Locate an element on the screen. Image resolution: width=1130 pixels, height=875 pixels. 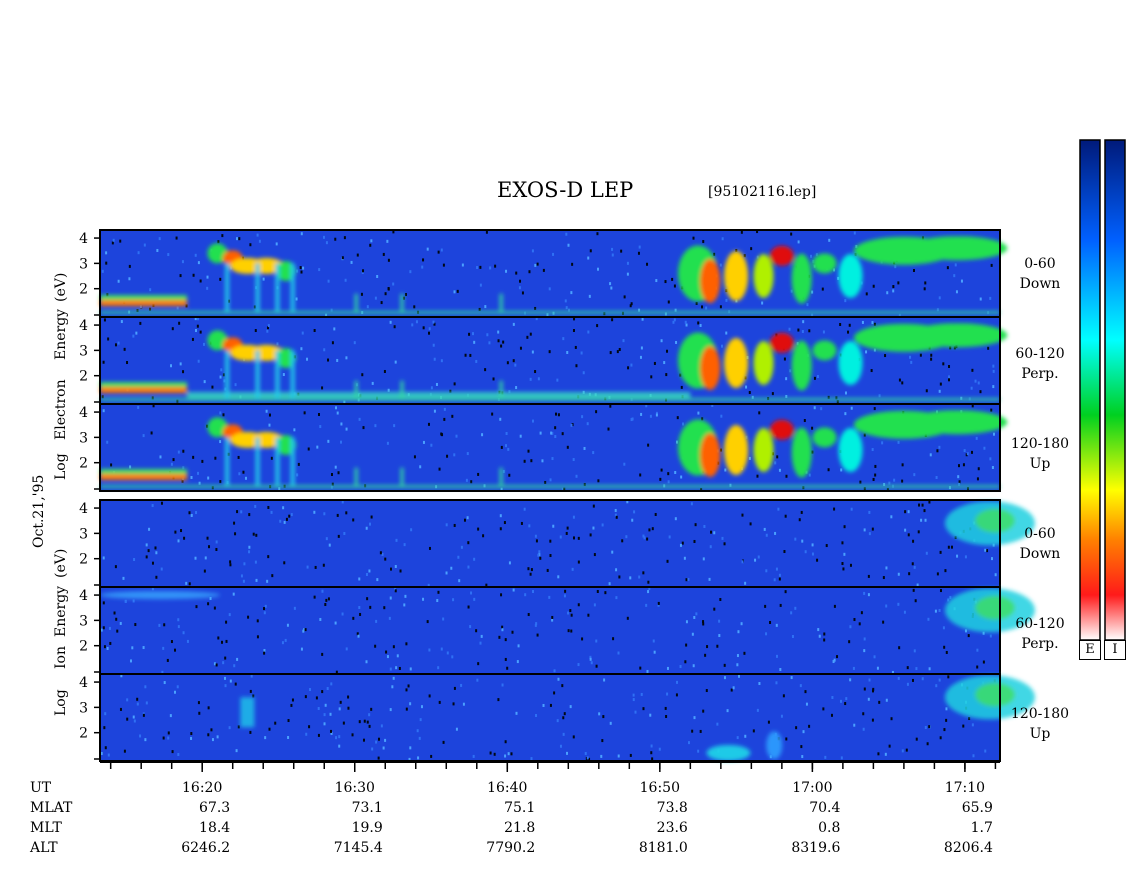
mlat-value: 73.1 is located at coordinates (367, 808).